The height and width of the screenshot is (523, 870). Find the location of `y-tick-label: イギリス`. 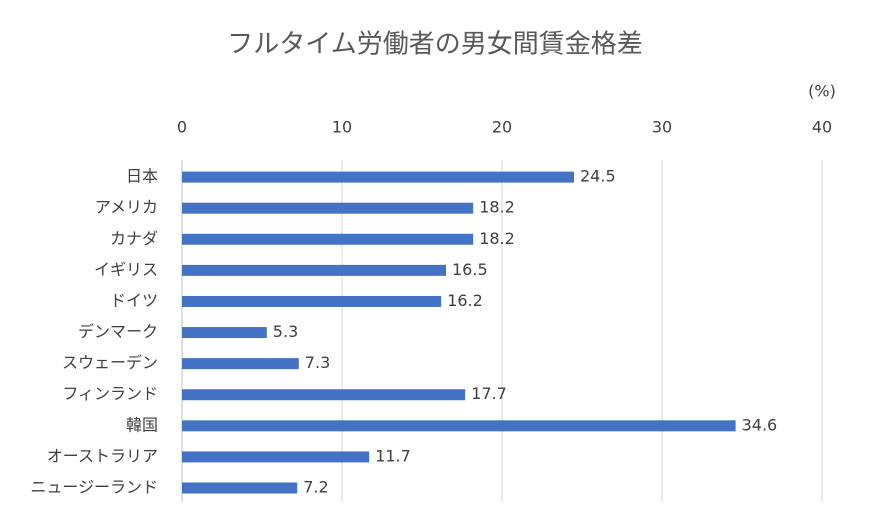

y-tick-label: イギリス is located at coordinates (126, 269).